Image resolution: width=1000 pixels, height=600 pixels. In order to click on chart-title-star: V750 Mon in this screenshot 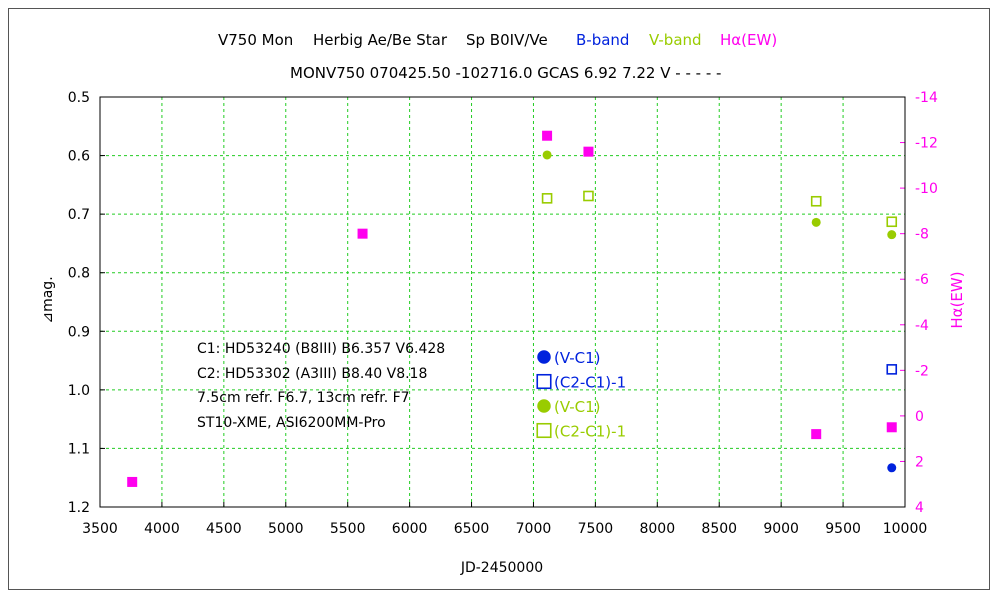, I will do `click(255, 40)`.